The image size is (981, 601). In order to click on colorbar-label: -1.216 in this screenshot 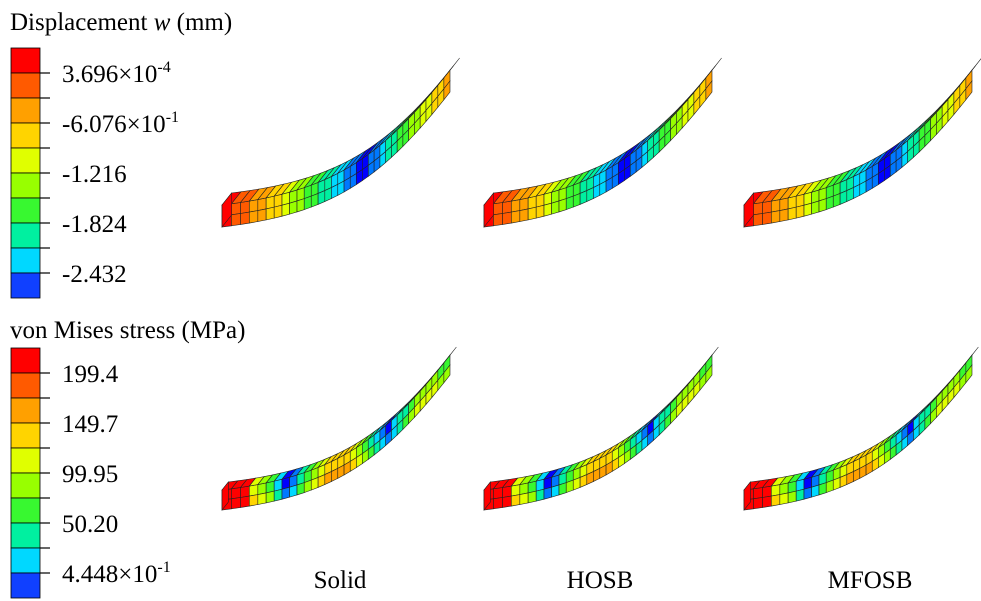, I will do `click(94, 174)`.